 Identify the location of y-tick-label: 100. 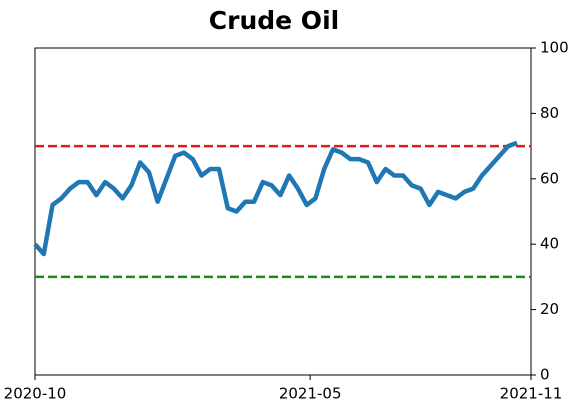
(554, 48).